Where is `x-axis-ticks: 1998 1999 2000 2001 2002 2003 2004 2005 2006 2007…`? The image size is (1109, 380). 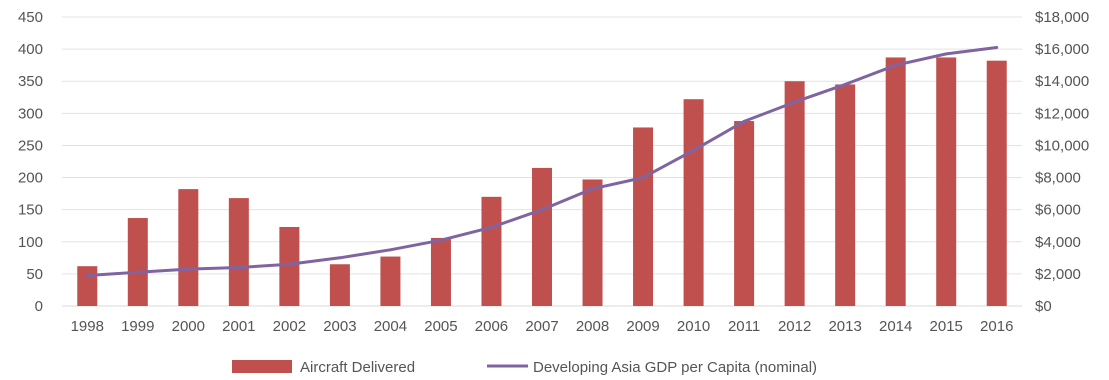 x-axis-ticks: 1998 1999 2000 2001 2002 2003 2004 2005 2006 2007… is located at coordinates (542, 326).